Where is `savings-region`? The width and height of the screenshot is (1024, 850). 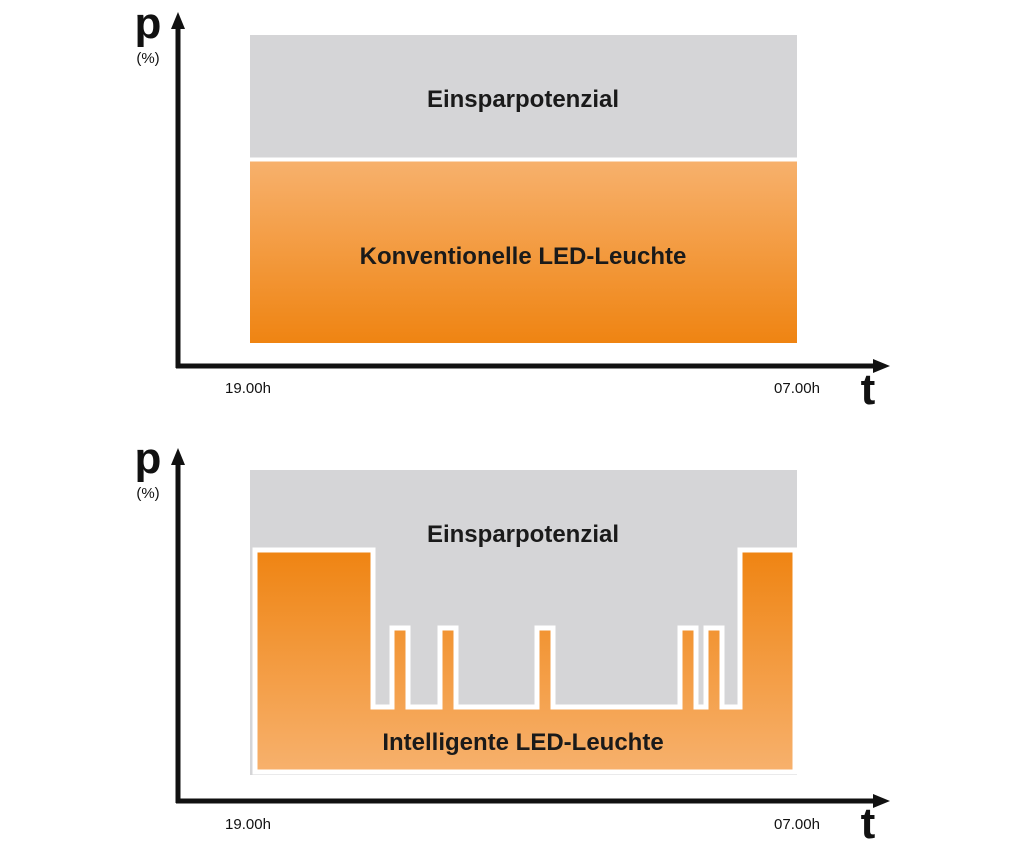 savings-region is located at coordinates (523, 97).